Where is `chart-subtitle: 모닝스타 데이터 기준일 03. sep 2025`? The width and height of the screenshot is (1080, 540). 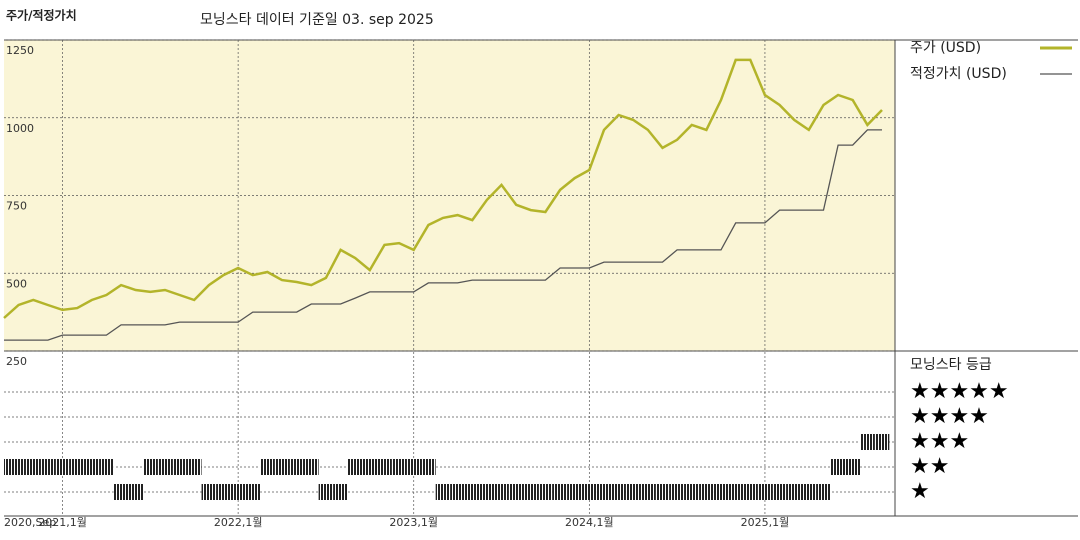 chart-subtitle: 모닝스타 데이터 기준일 03. sep 2025 is located at coordinates (317, 20).